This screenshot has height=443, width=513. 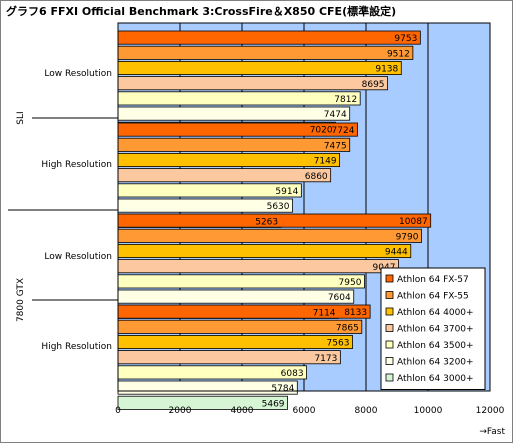 What do you see at coordinates (292, 374) in the screenshot?
I see `data-label: 6083` at bounding box center [292, 374].